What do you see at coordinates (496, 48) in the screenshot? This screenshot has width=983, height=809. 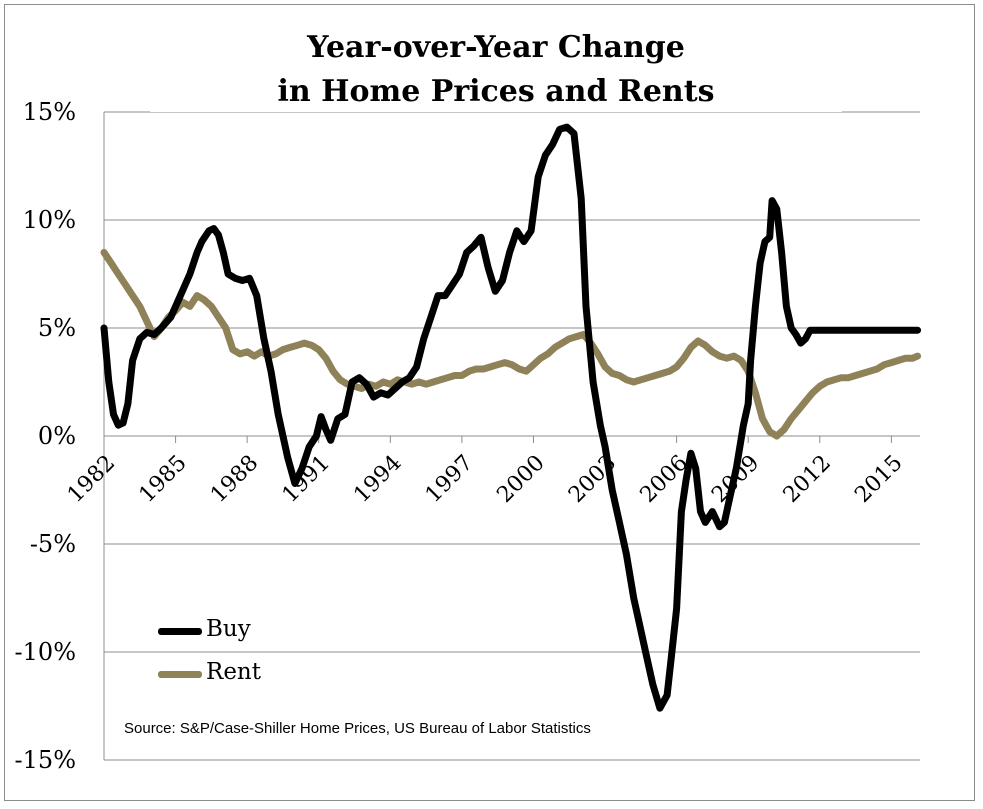 I see `chart-title-line-1: Year-over-Year Change` at bounding box center [496, 48].